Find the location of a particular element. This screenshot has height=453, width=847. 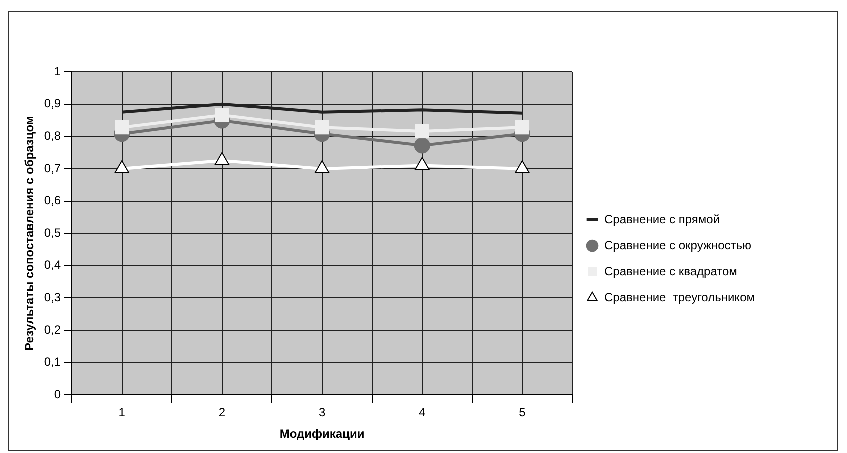

y-tick-label: 0,8 is located at coordinates (53, 135).